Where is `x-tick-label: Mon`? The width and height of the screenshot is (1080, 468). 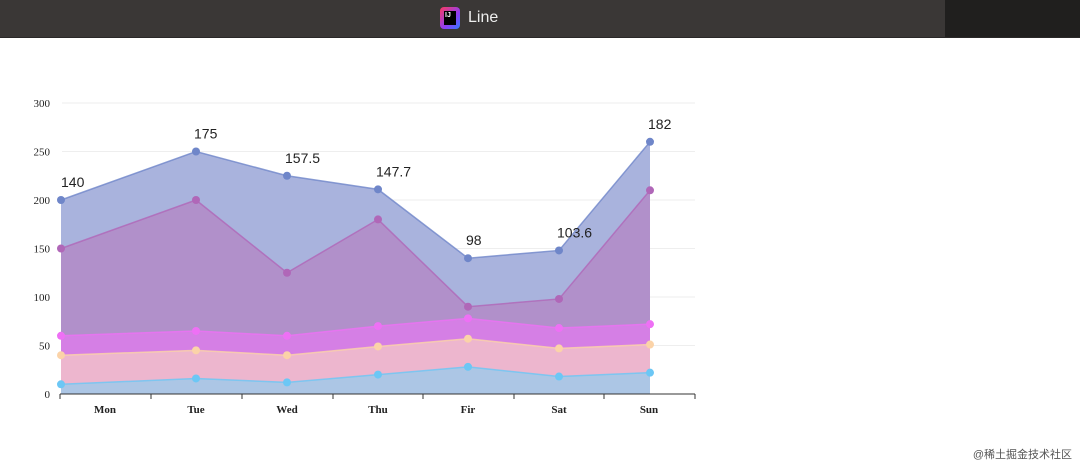 x-tick-label: Mon is located at coordinates (105, 410).